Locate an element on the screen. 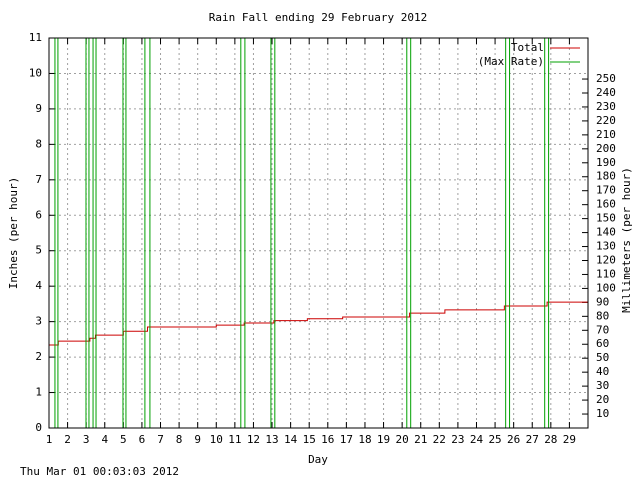  y2-tick-label: 190 is located at coordinates (606, 162).